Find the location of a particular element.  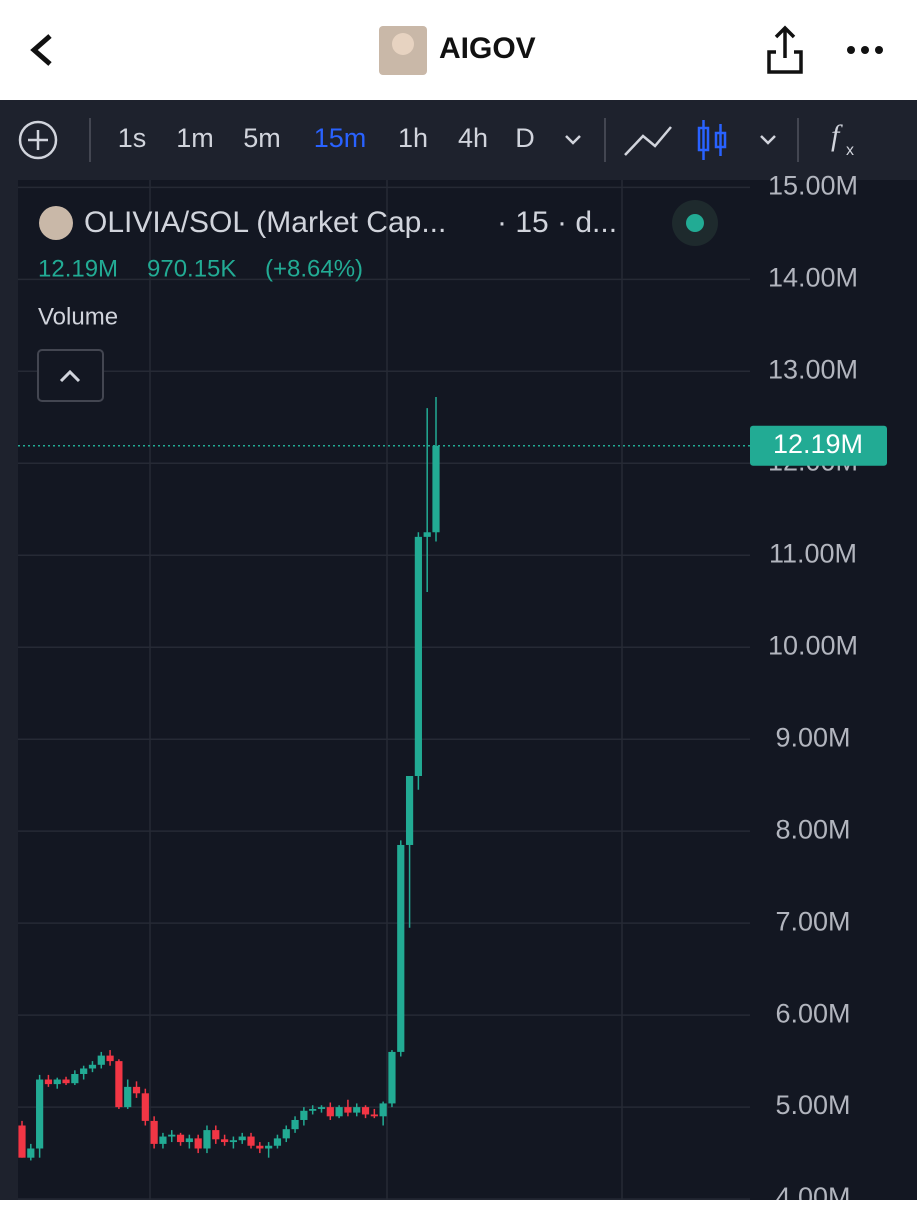

add-icon is located at coordinates (38, 140).